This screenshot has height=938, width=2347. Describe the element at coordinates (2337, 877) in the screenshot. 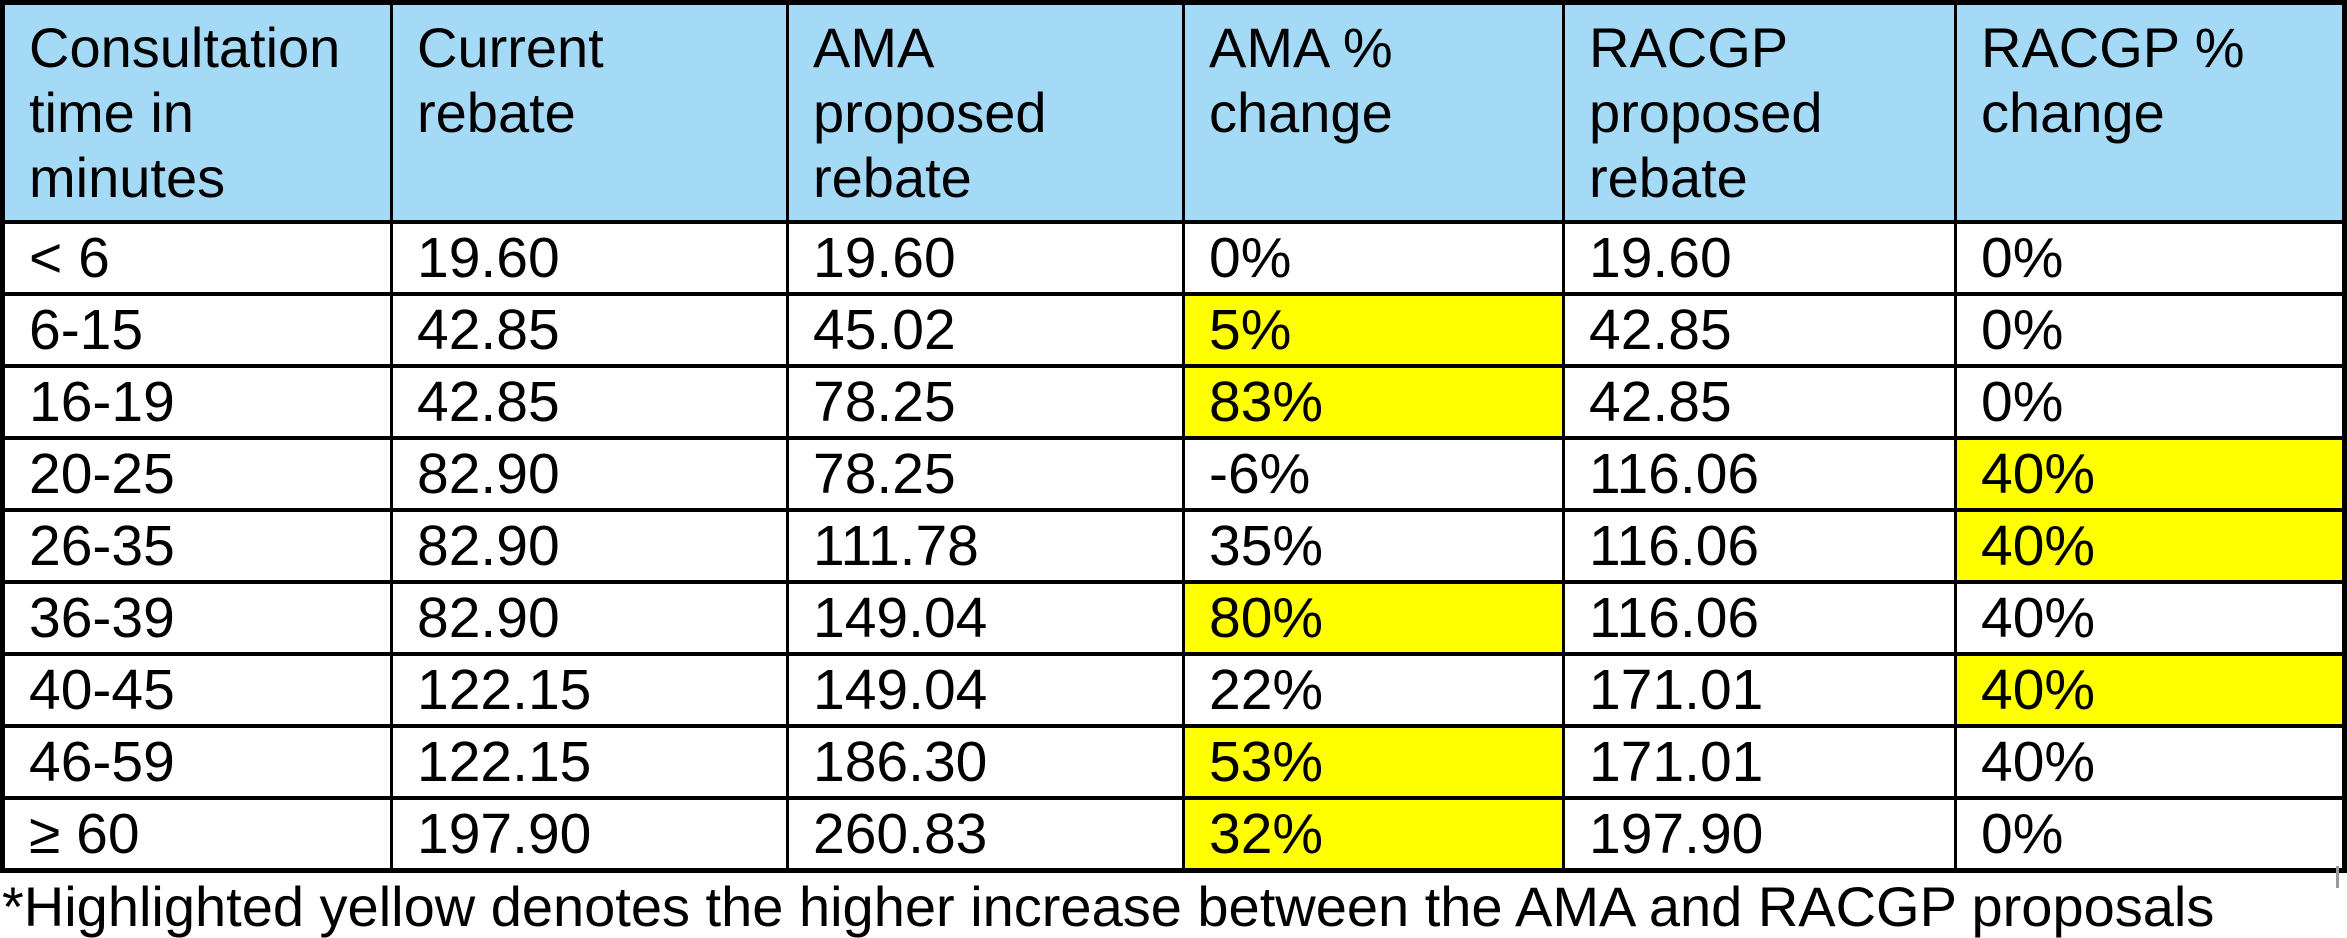

I see `artifact-gray-tick` at that location.